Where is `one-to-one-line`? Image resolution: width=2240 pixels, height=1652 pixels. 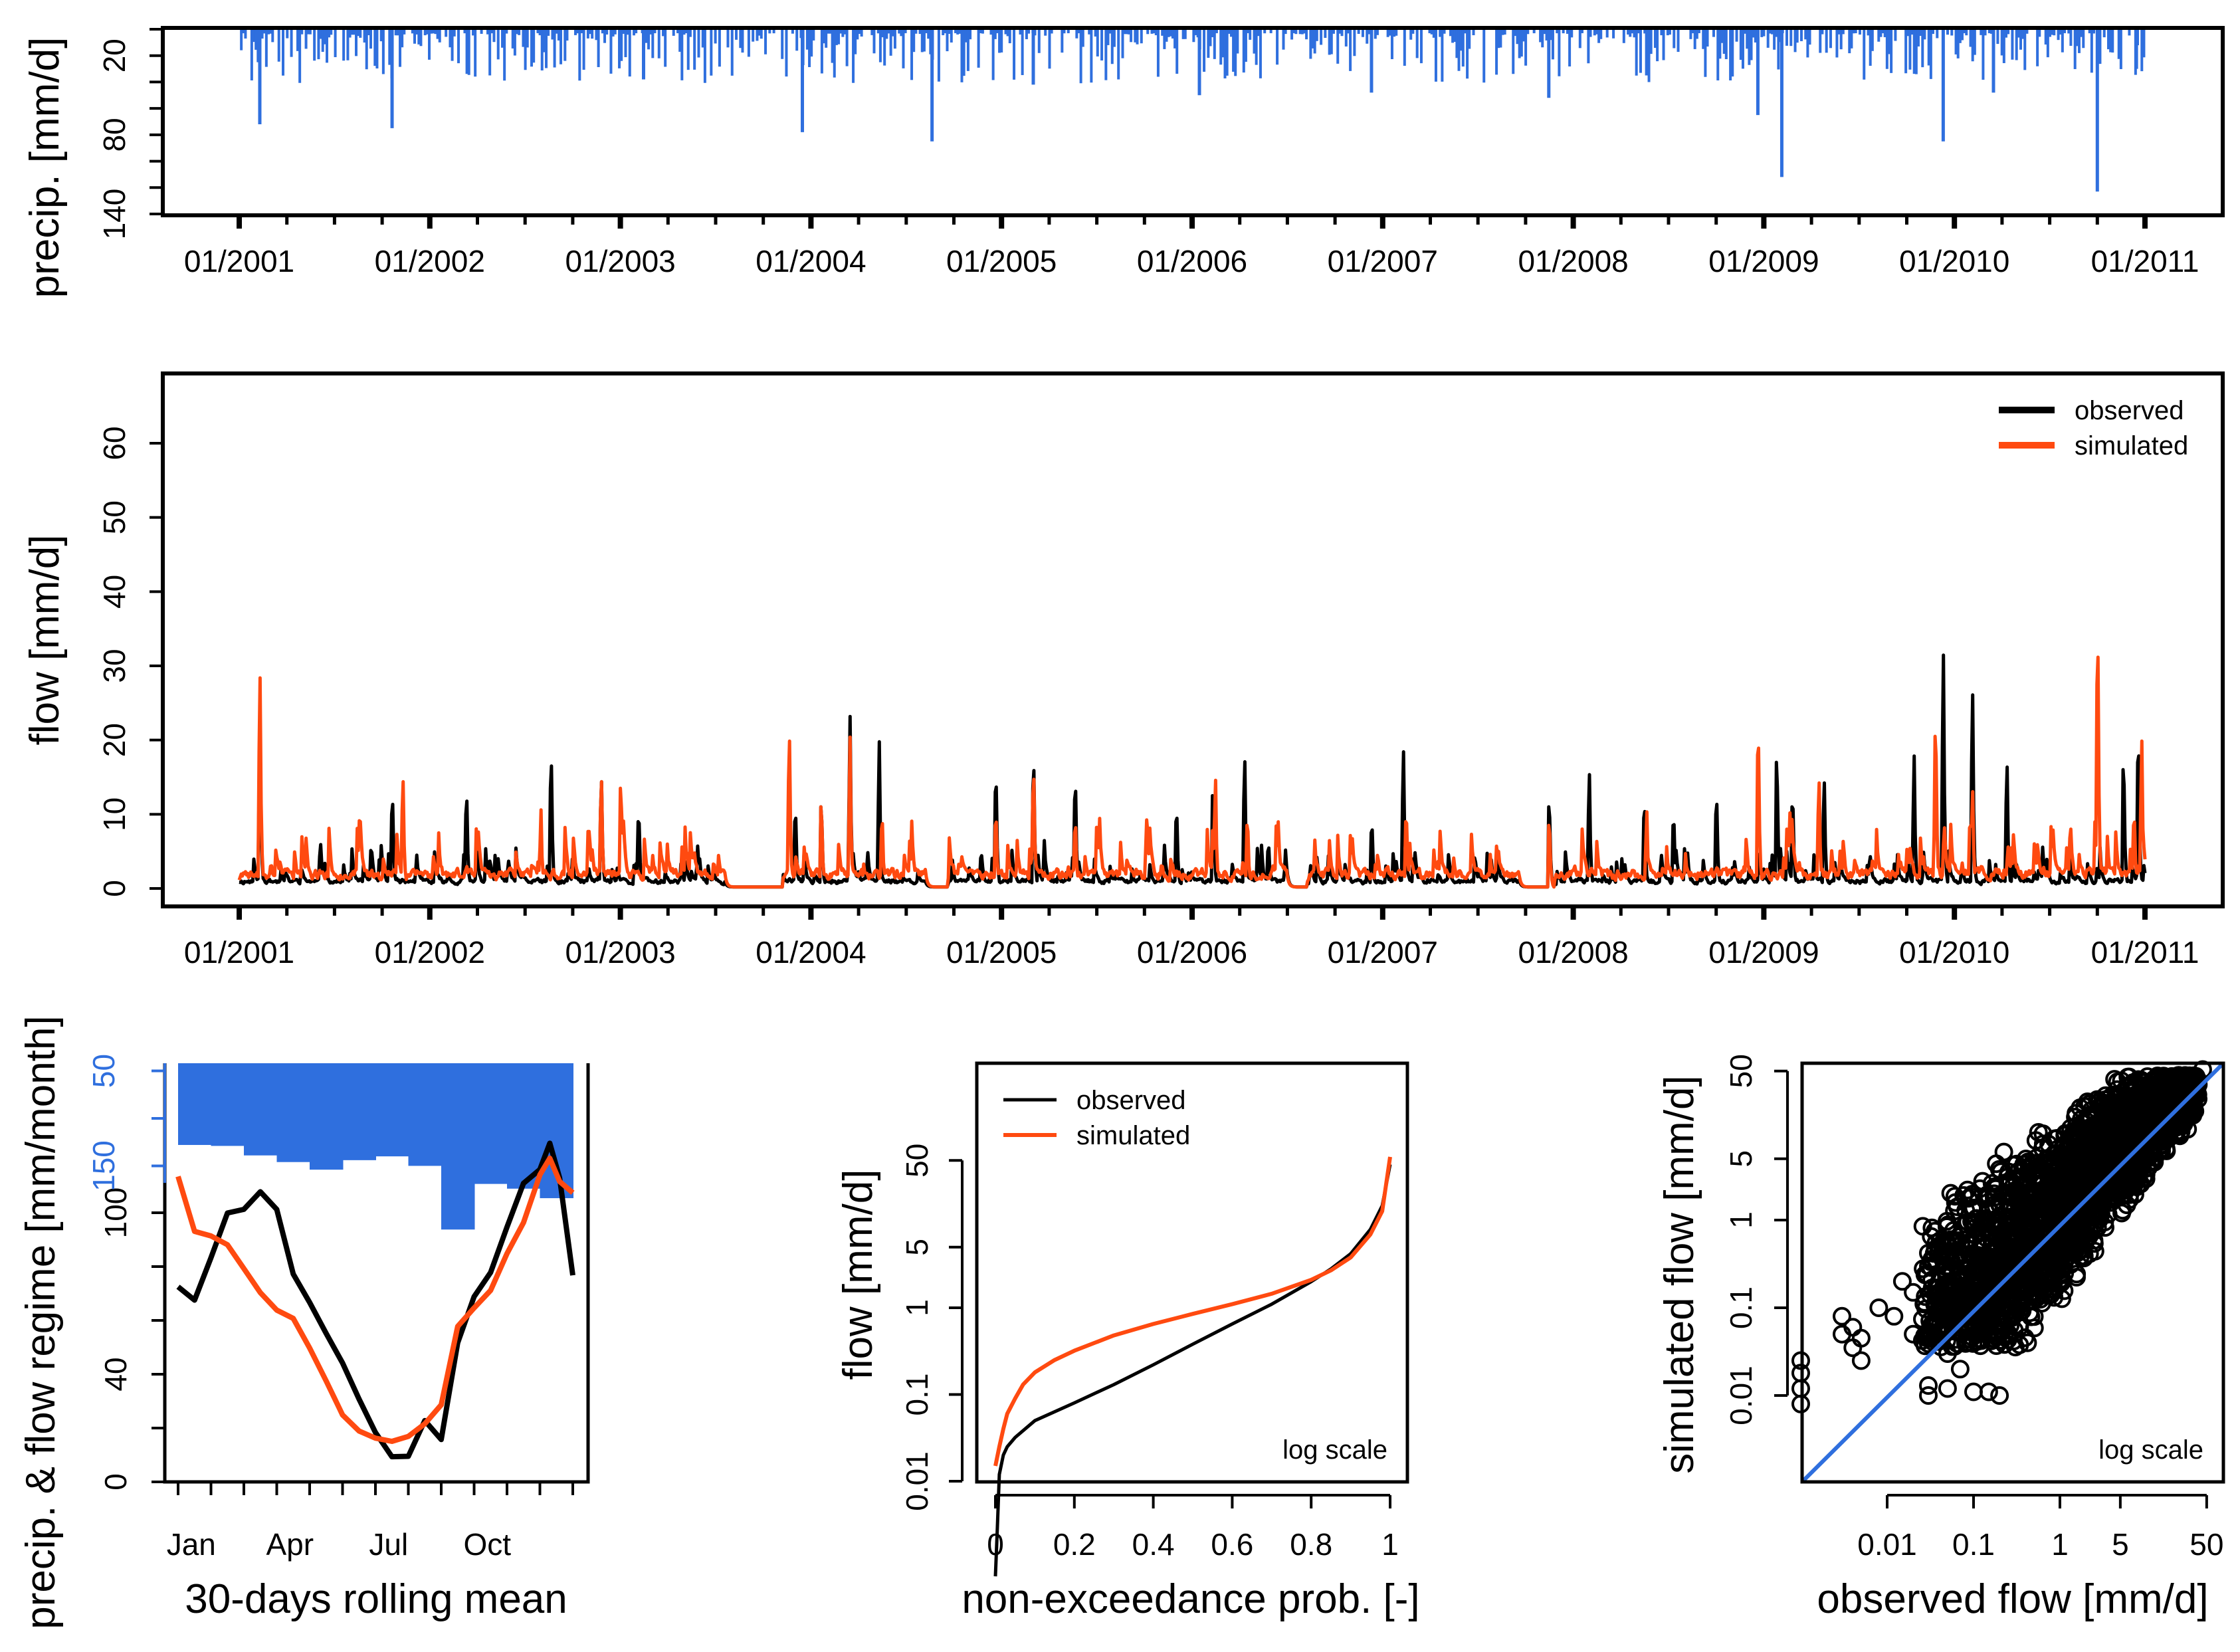
one-to-one-line is located at coordinates (2013, 1273).